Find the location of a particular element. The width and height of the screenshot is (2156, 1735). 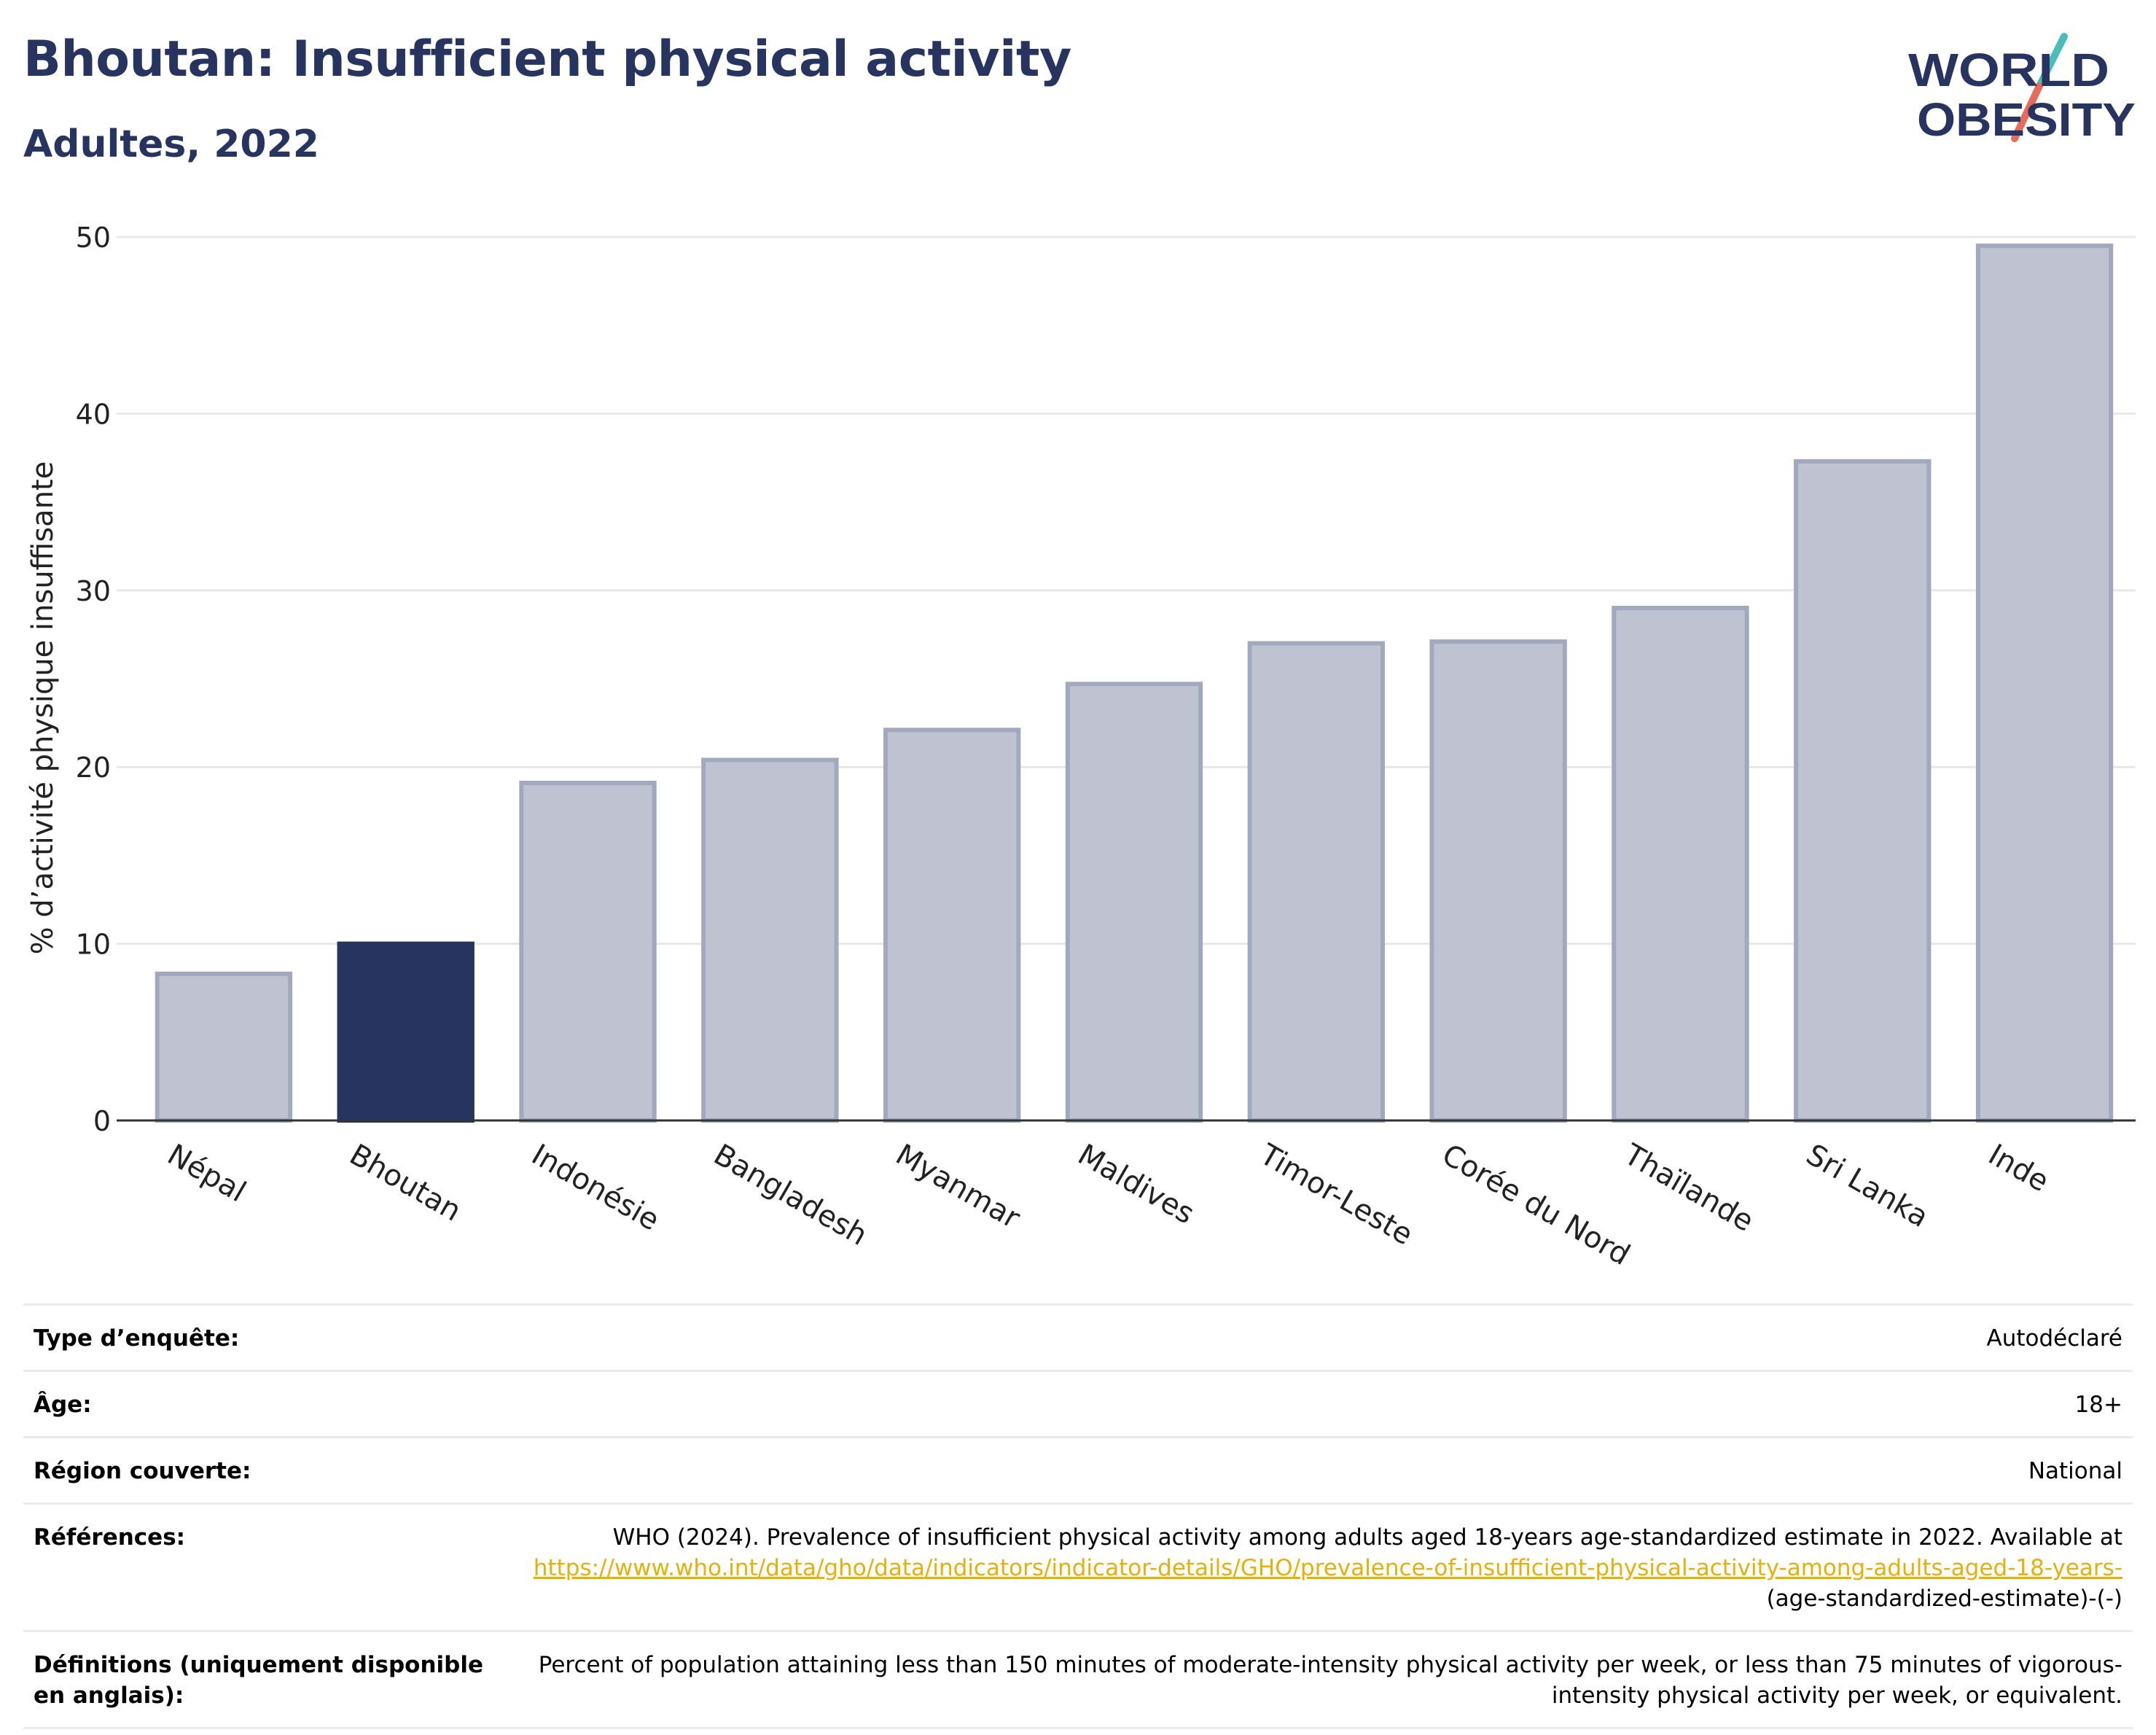

y-tick-label: 0 is located at coordinates (102, 1121).